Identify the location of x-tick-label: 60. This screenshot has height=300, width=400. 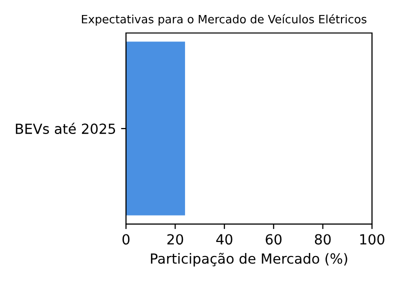
(274, 239).